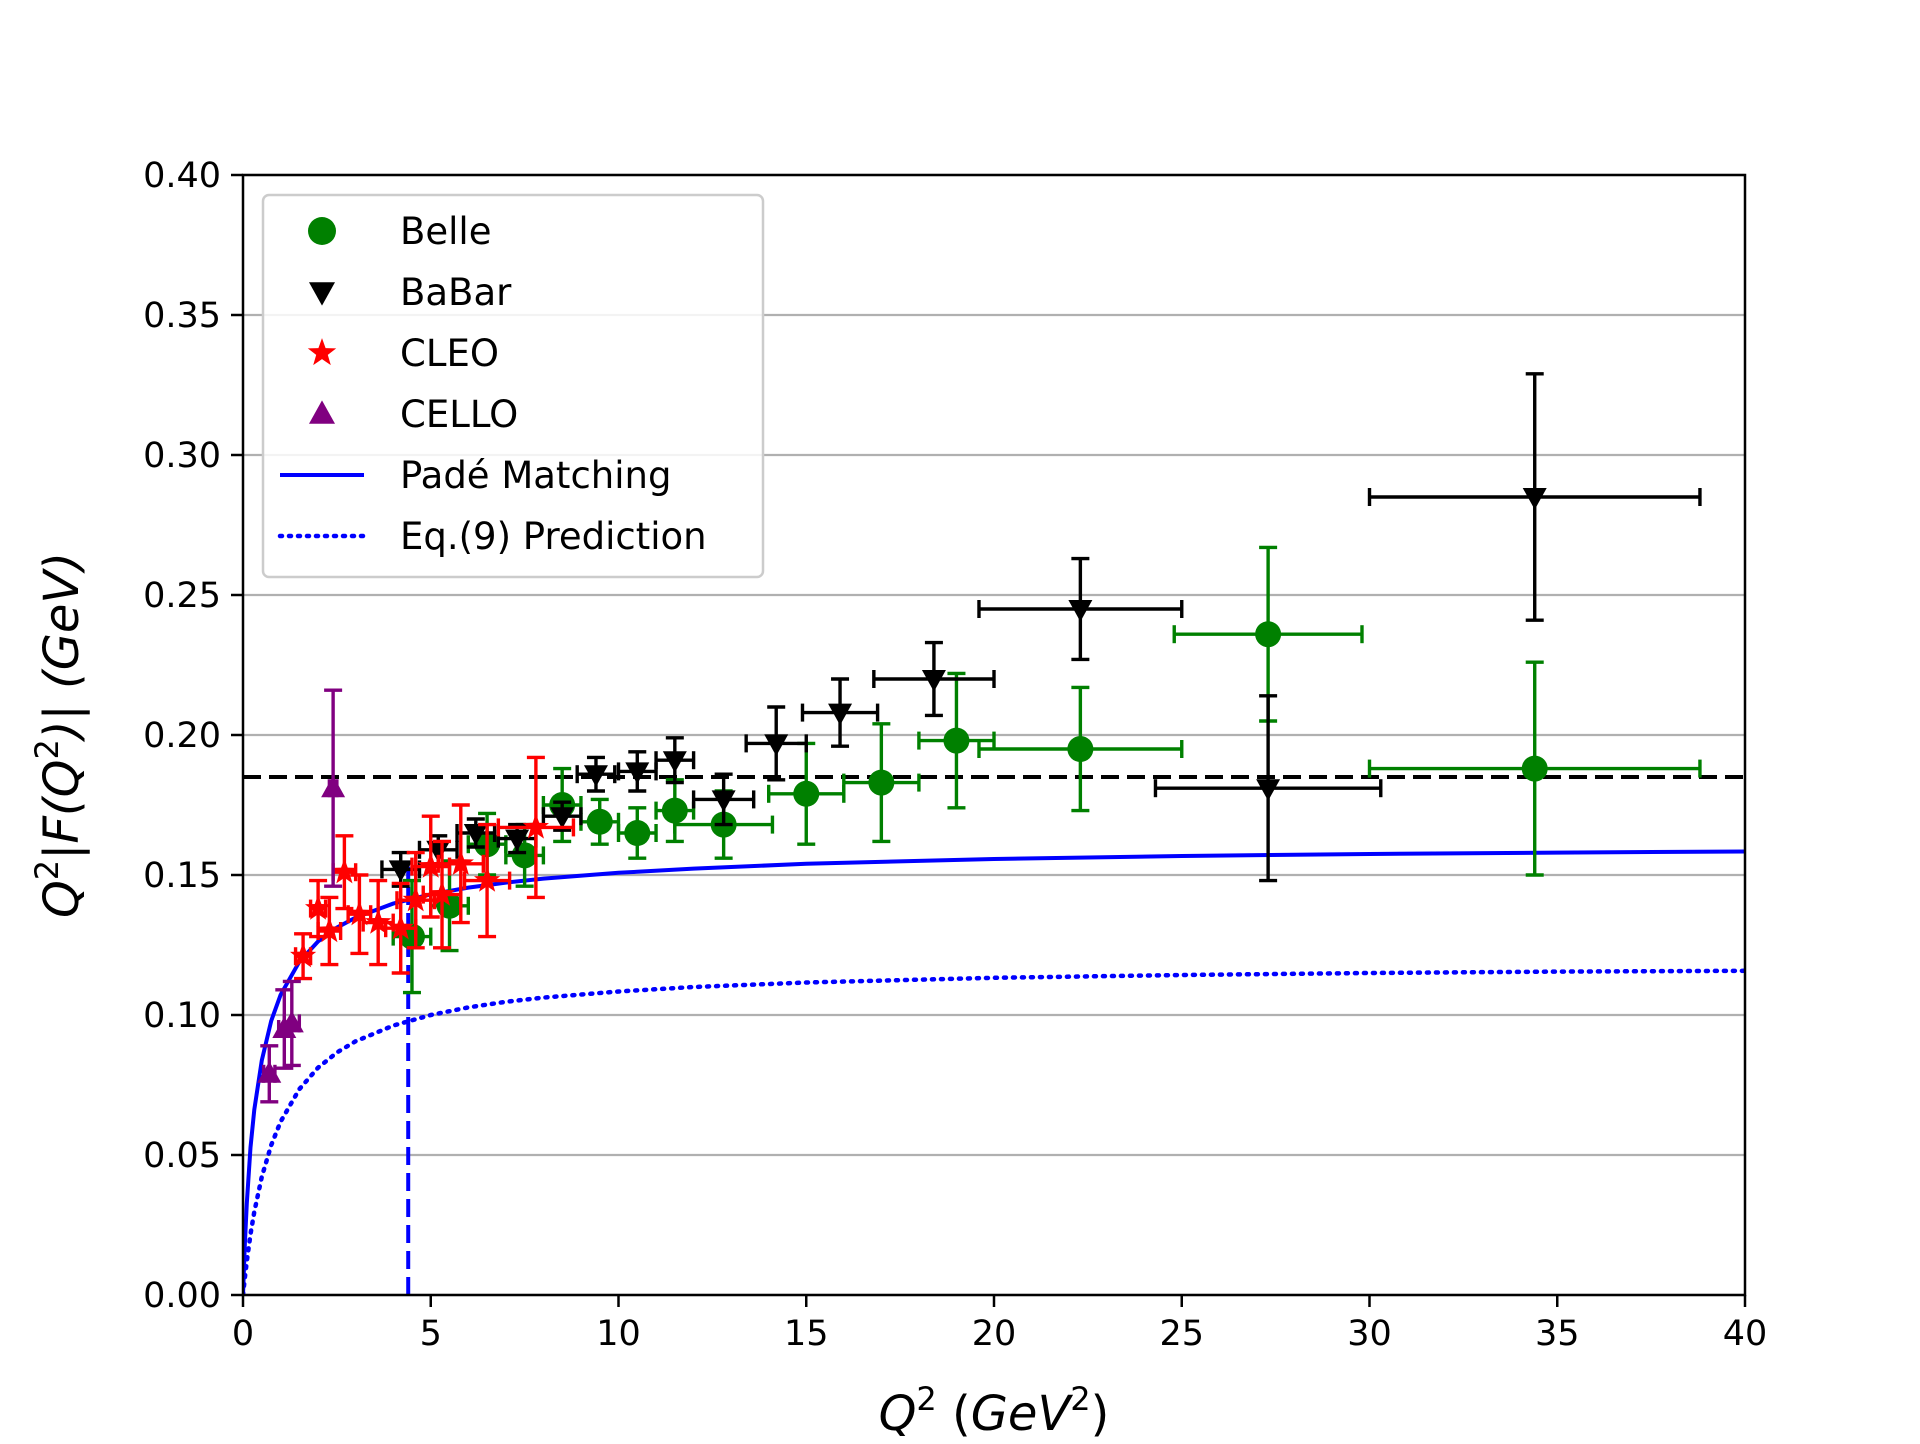 The width and height of the screenshot is (1920, 1444). What do you see at coordinates (1100, 1413) in the screenshot?
I see `x-axis-title-close: )` at bounding box center [1100, 1413].